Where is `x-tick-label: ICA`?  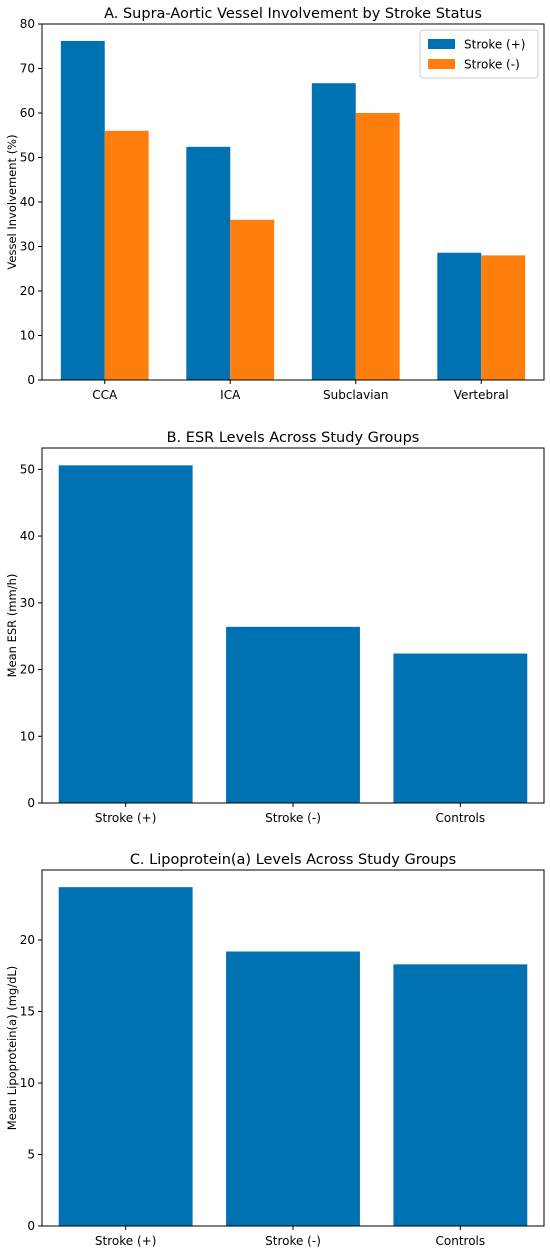 x-tick-label: ICA is located at coordinates (230, 395).